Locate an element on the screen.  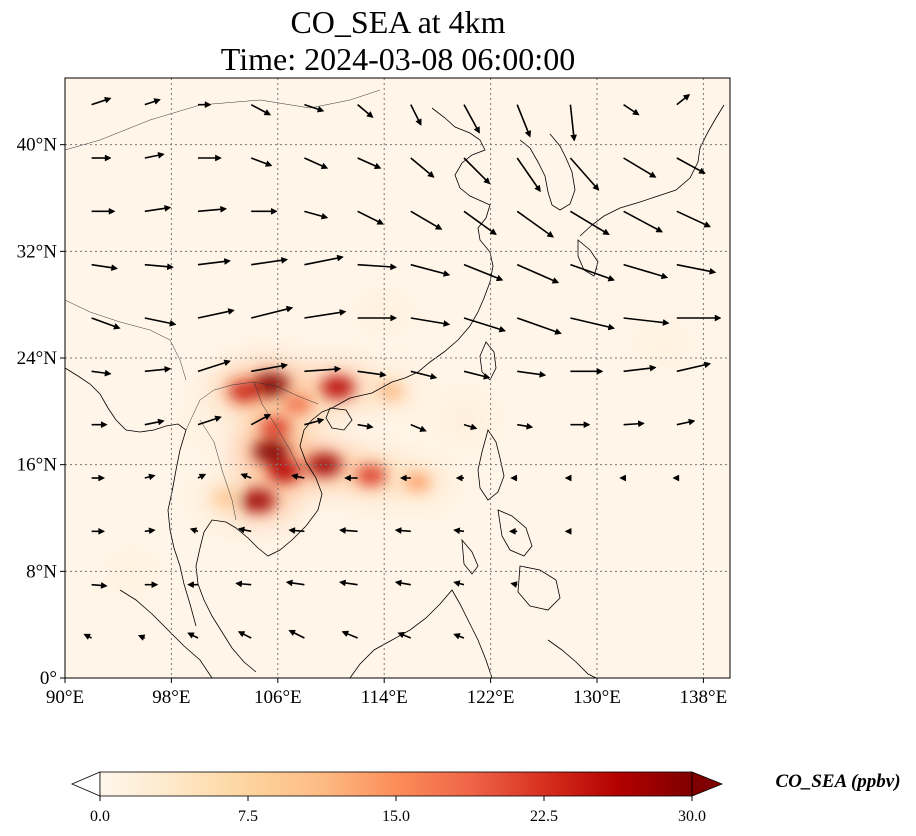
figure-title: CO_SEA at 4km is located at coordinates (397, 22).